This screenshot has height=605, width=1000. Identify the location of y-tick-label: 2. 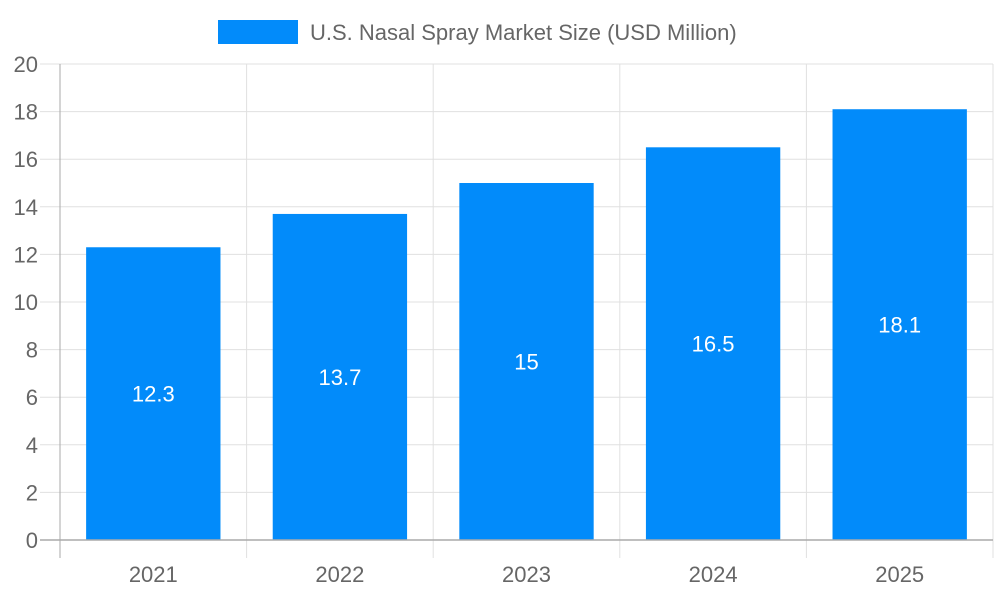
(32, 492).